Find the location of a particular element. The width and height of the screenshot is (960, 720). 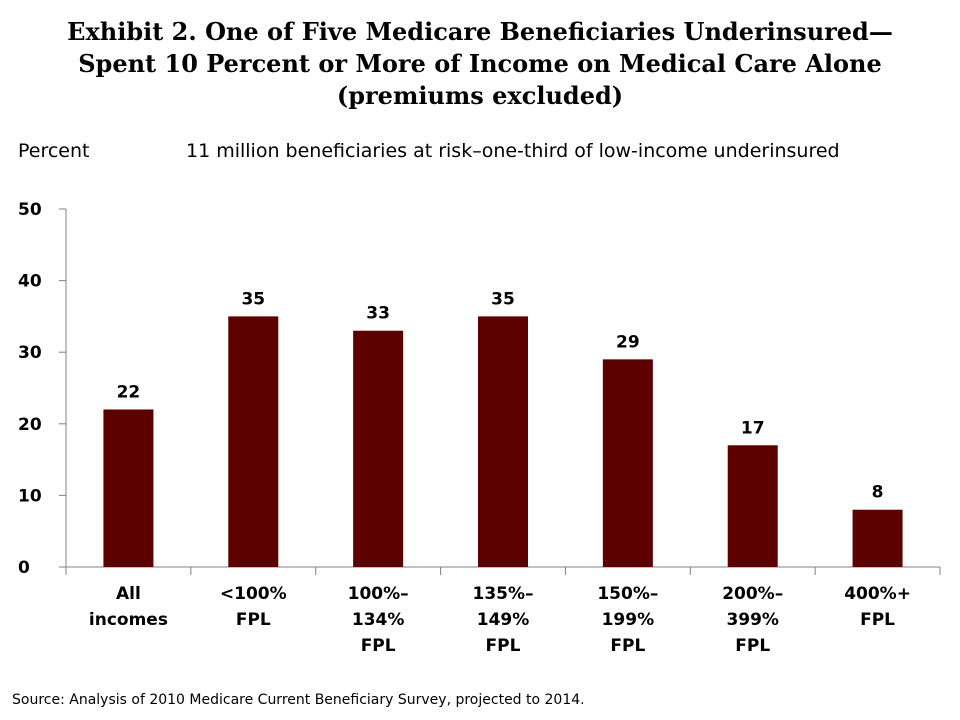

x-category-label: 149% is located at coordinates (503, 620).